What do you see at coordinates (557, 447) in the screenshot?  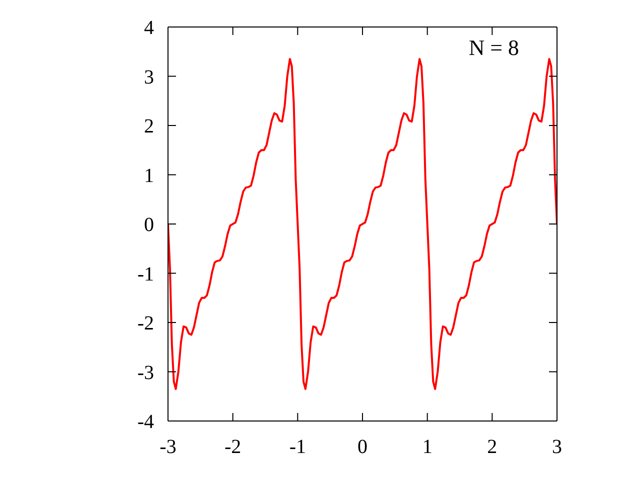 I see `x-tick-label: 3` at bounding box center [557, 447].